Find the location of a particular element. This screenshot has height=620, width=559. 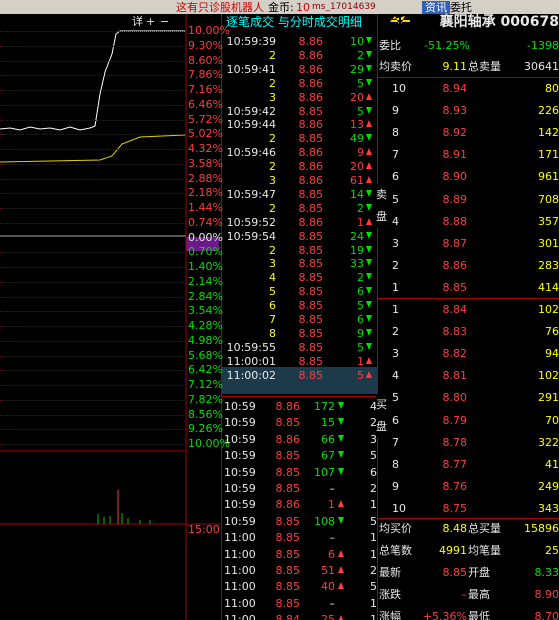

separator is located at coordinates (377, 317).